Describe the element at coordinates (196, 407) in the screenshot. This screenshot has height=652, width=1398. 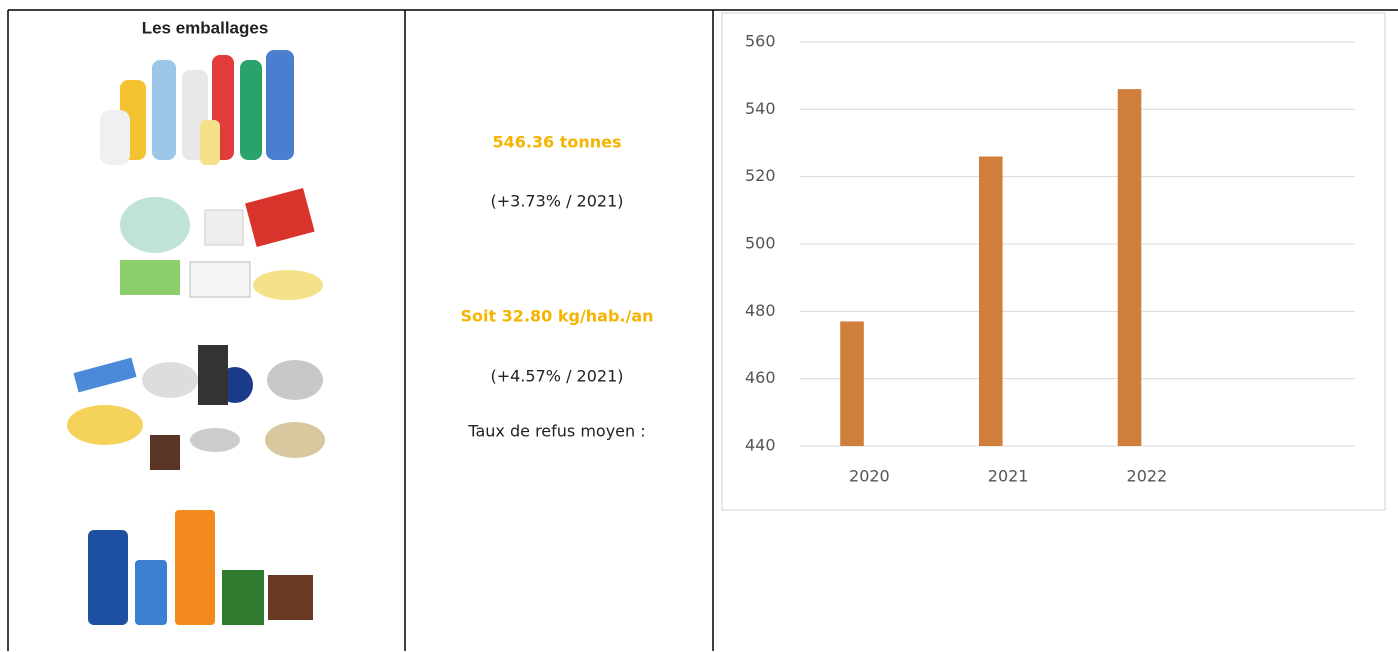
I see `metal-illustration` at that location.